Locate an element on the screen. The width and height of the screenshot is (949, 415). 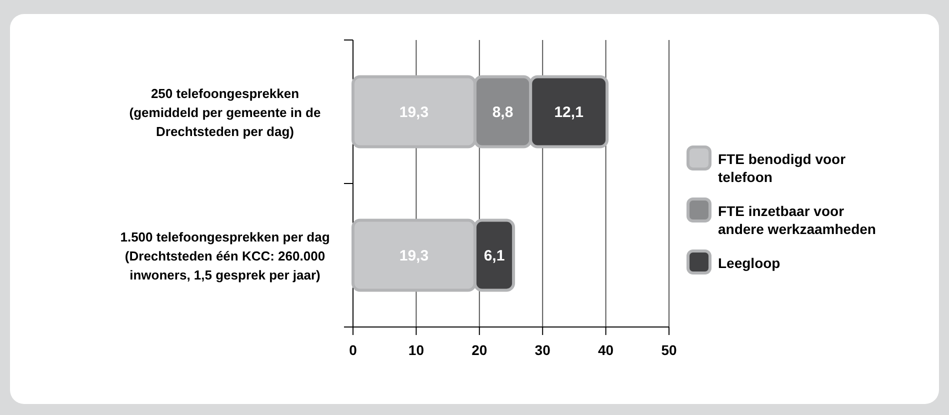
legend-label: FTE inzetbaar voor andere werkzaamheden is located at coordinates (797, 220).